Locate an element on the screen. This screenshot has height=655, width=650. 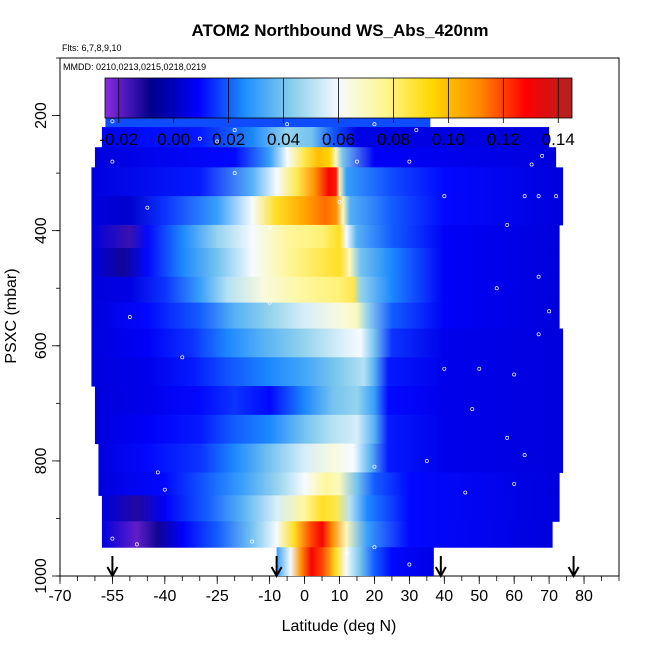
x-tick-label: 60 is located at coordinates (514, 596).